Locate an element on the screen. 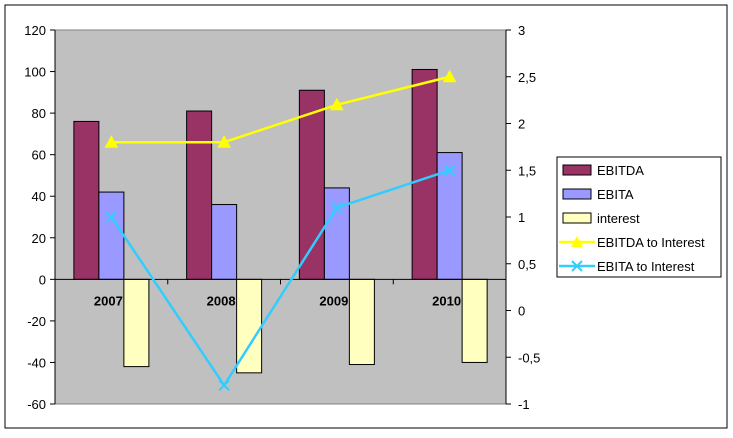  y-right-tick-label-2-5: 2,5 is located at coordinates (527, 77).